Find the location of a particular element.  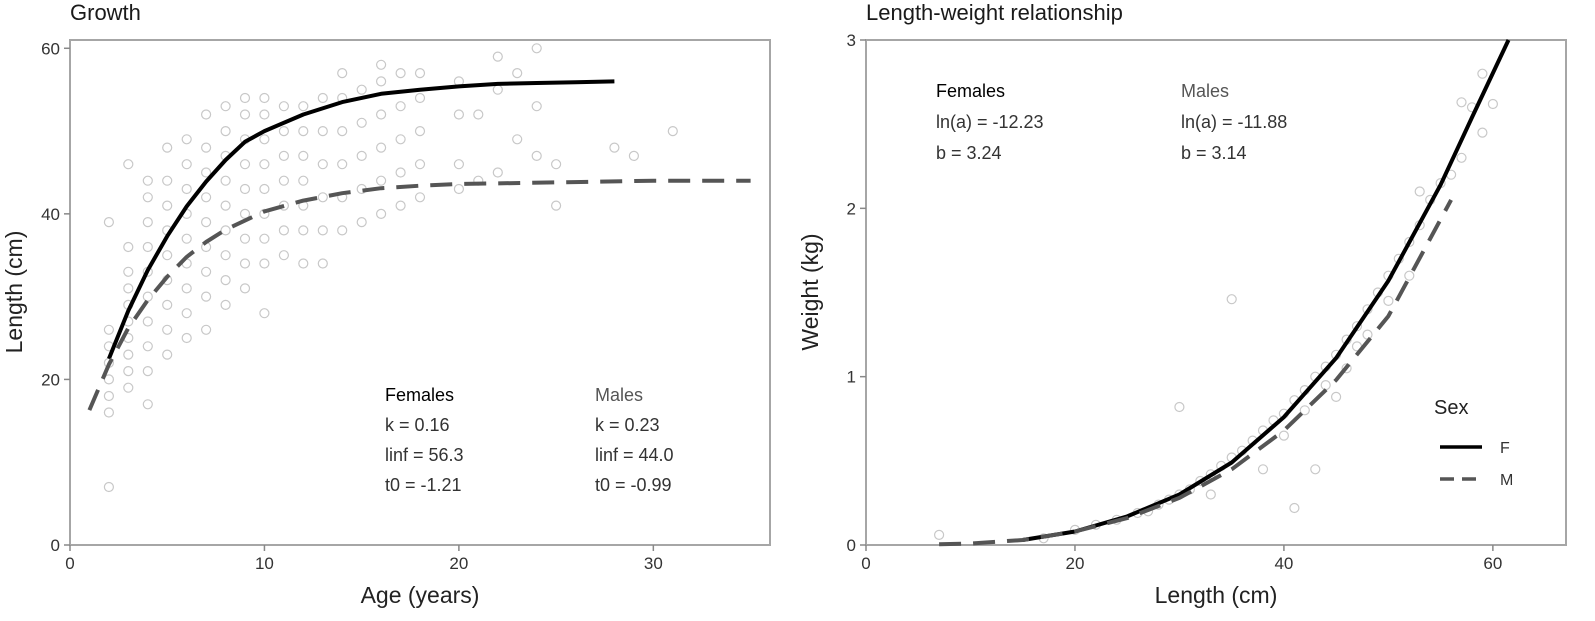

y-tick-label: 20 is located at coordinates (50, 379).